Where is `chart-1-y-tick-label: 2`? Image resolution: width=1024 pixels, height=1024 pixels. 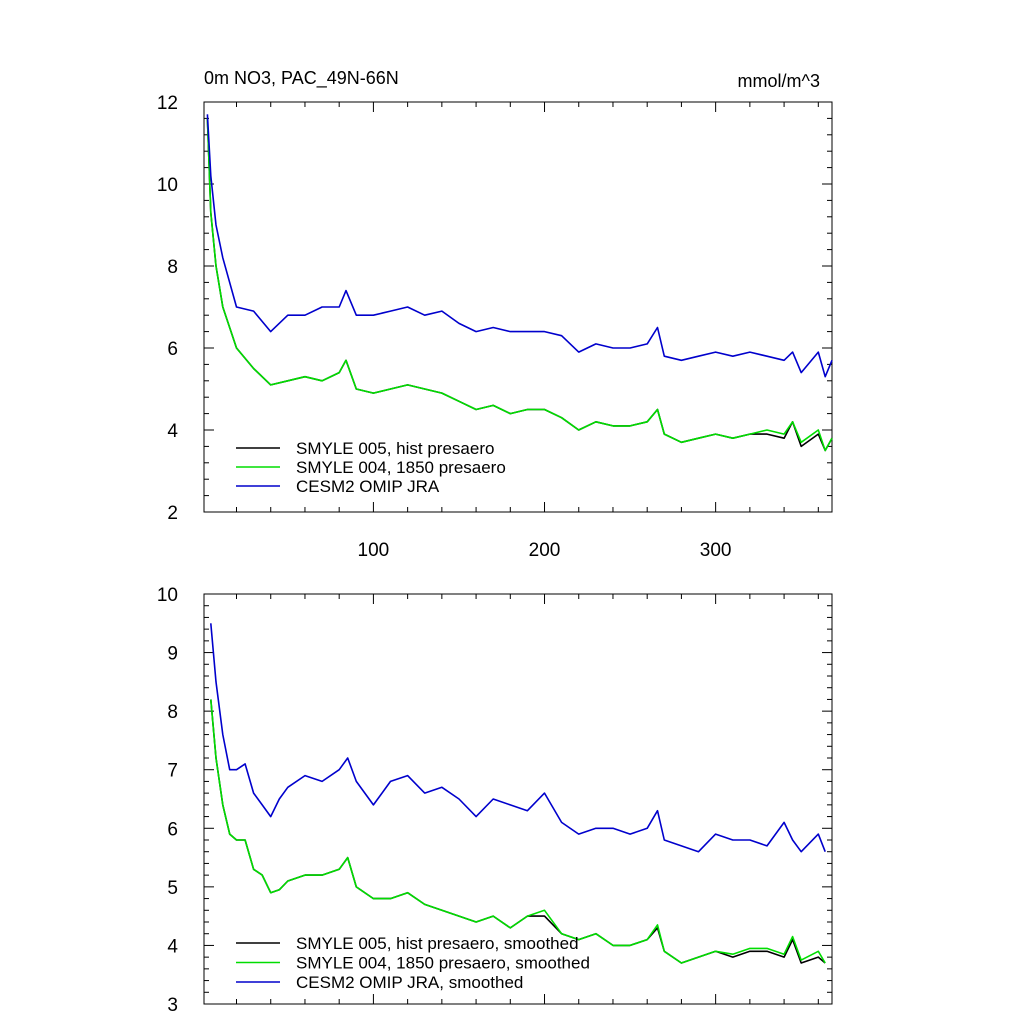 chart-1-y-tick-label: 2 is located at coordinates (172, 513).